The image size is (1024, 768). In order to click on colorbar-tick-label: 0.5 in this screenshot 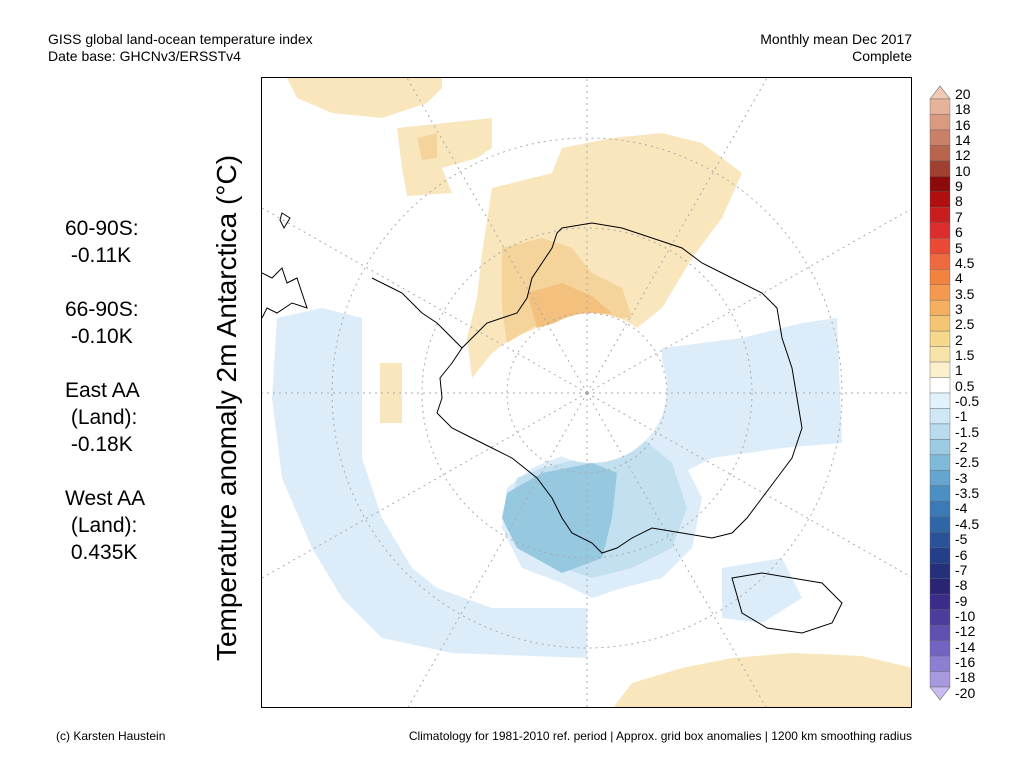, I will do `click(965, 385)`.